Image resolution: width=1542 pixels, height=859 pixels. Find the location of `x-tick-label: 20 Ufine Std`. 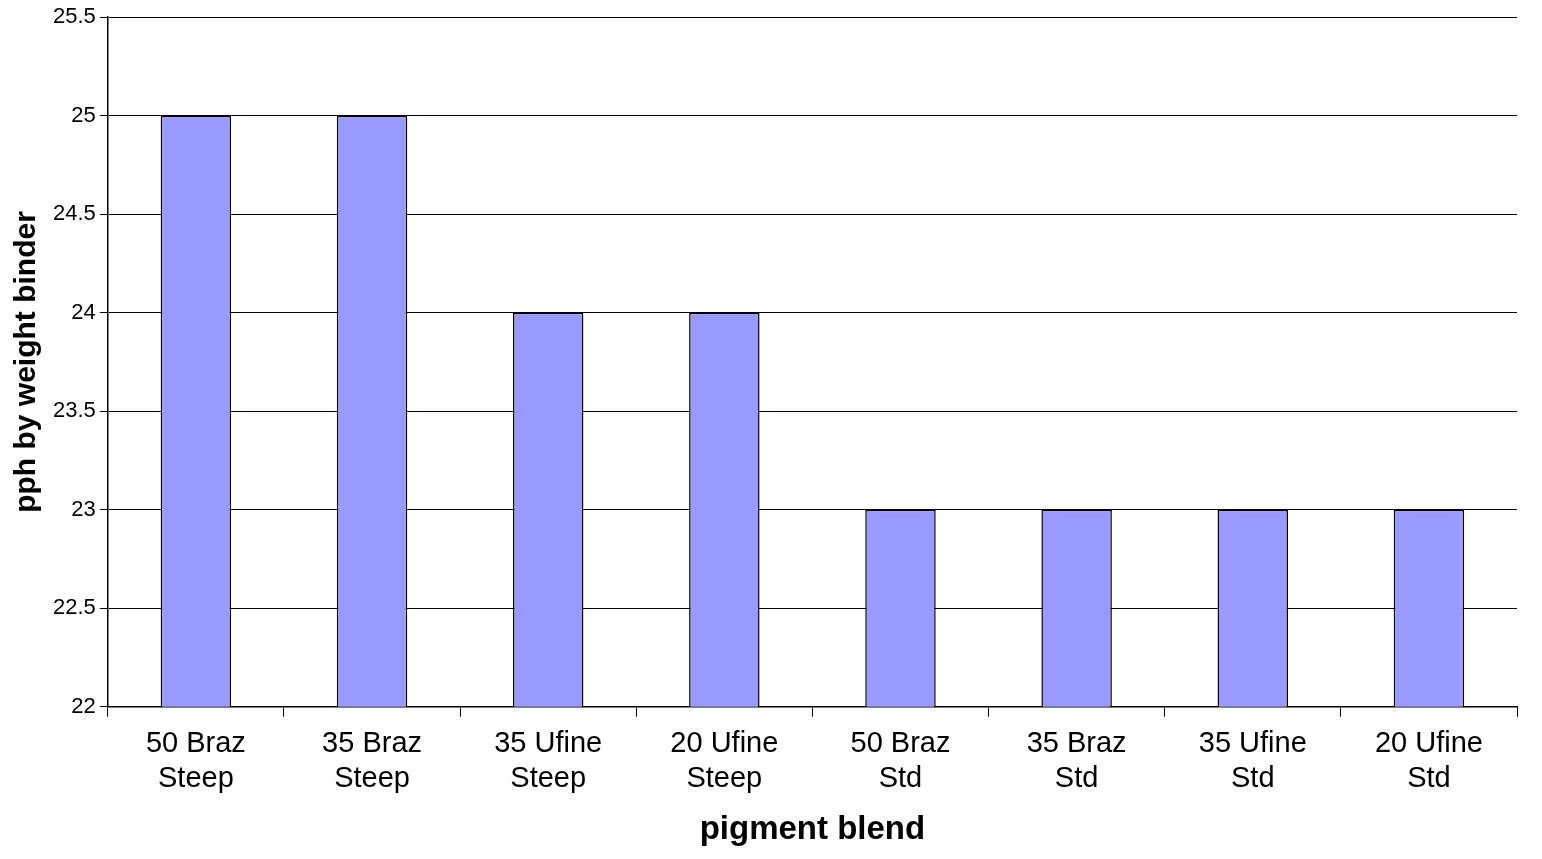

x-tick-label: 20 Ufine Std is located at coordinates (1428, 759).